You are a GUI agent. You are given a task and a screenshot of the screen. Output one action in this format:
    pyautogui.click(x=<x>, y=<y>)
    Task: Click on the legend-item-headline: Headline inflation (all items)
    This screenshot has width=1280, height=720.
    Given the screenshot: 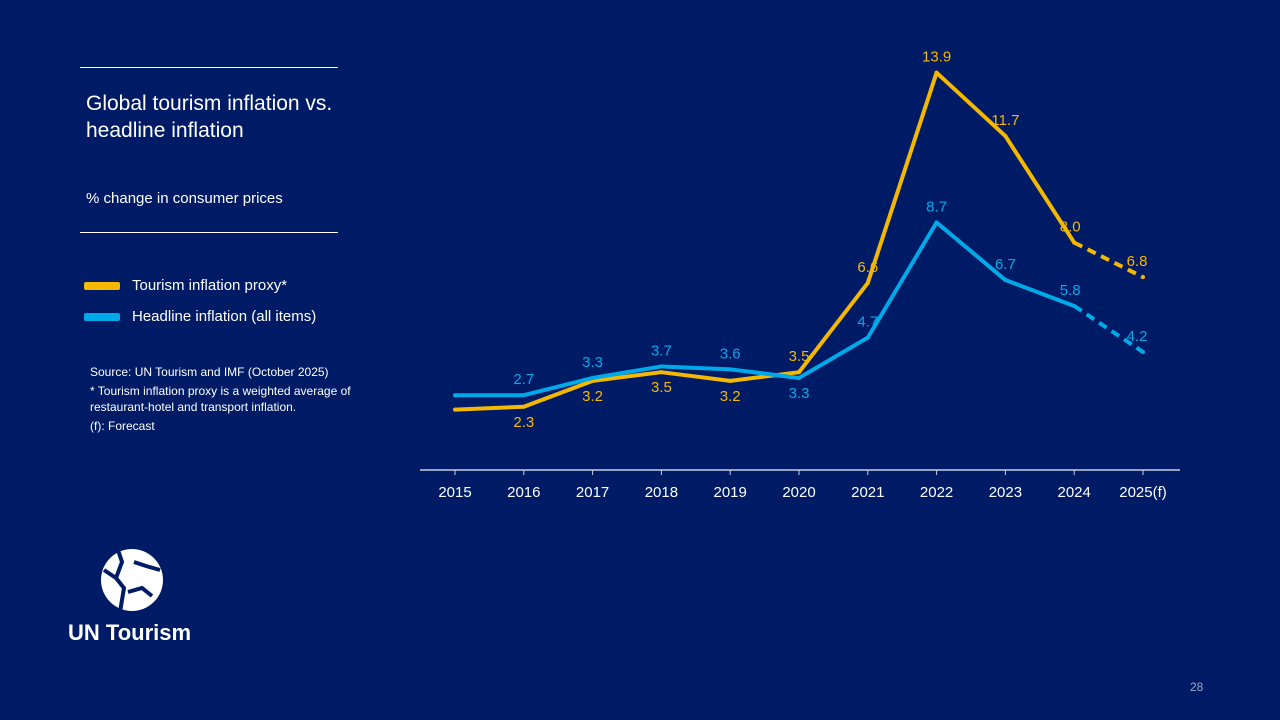 What is the action you would take?
    pyautogui.click(x=200, y=316)
    